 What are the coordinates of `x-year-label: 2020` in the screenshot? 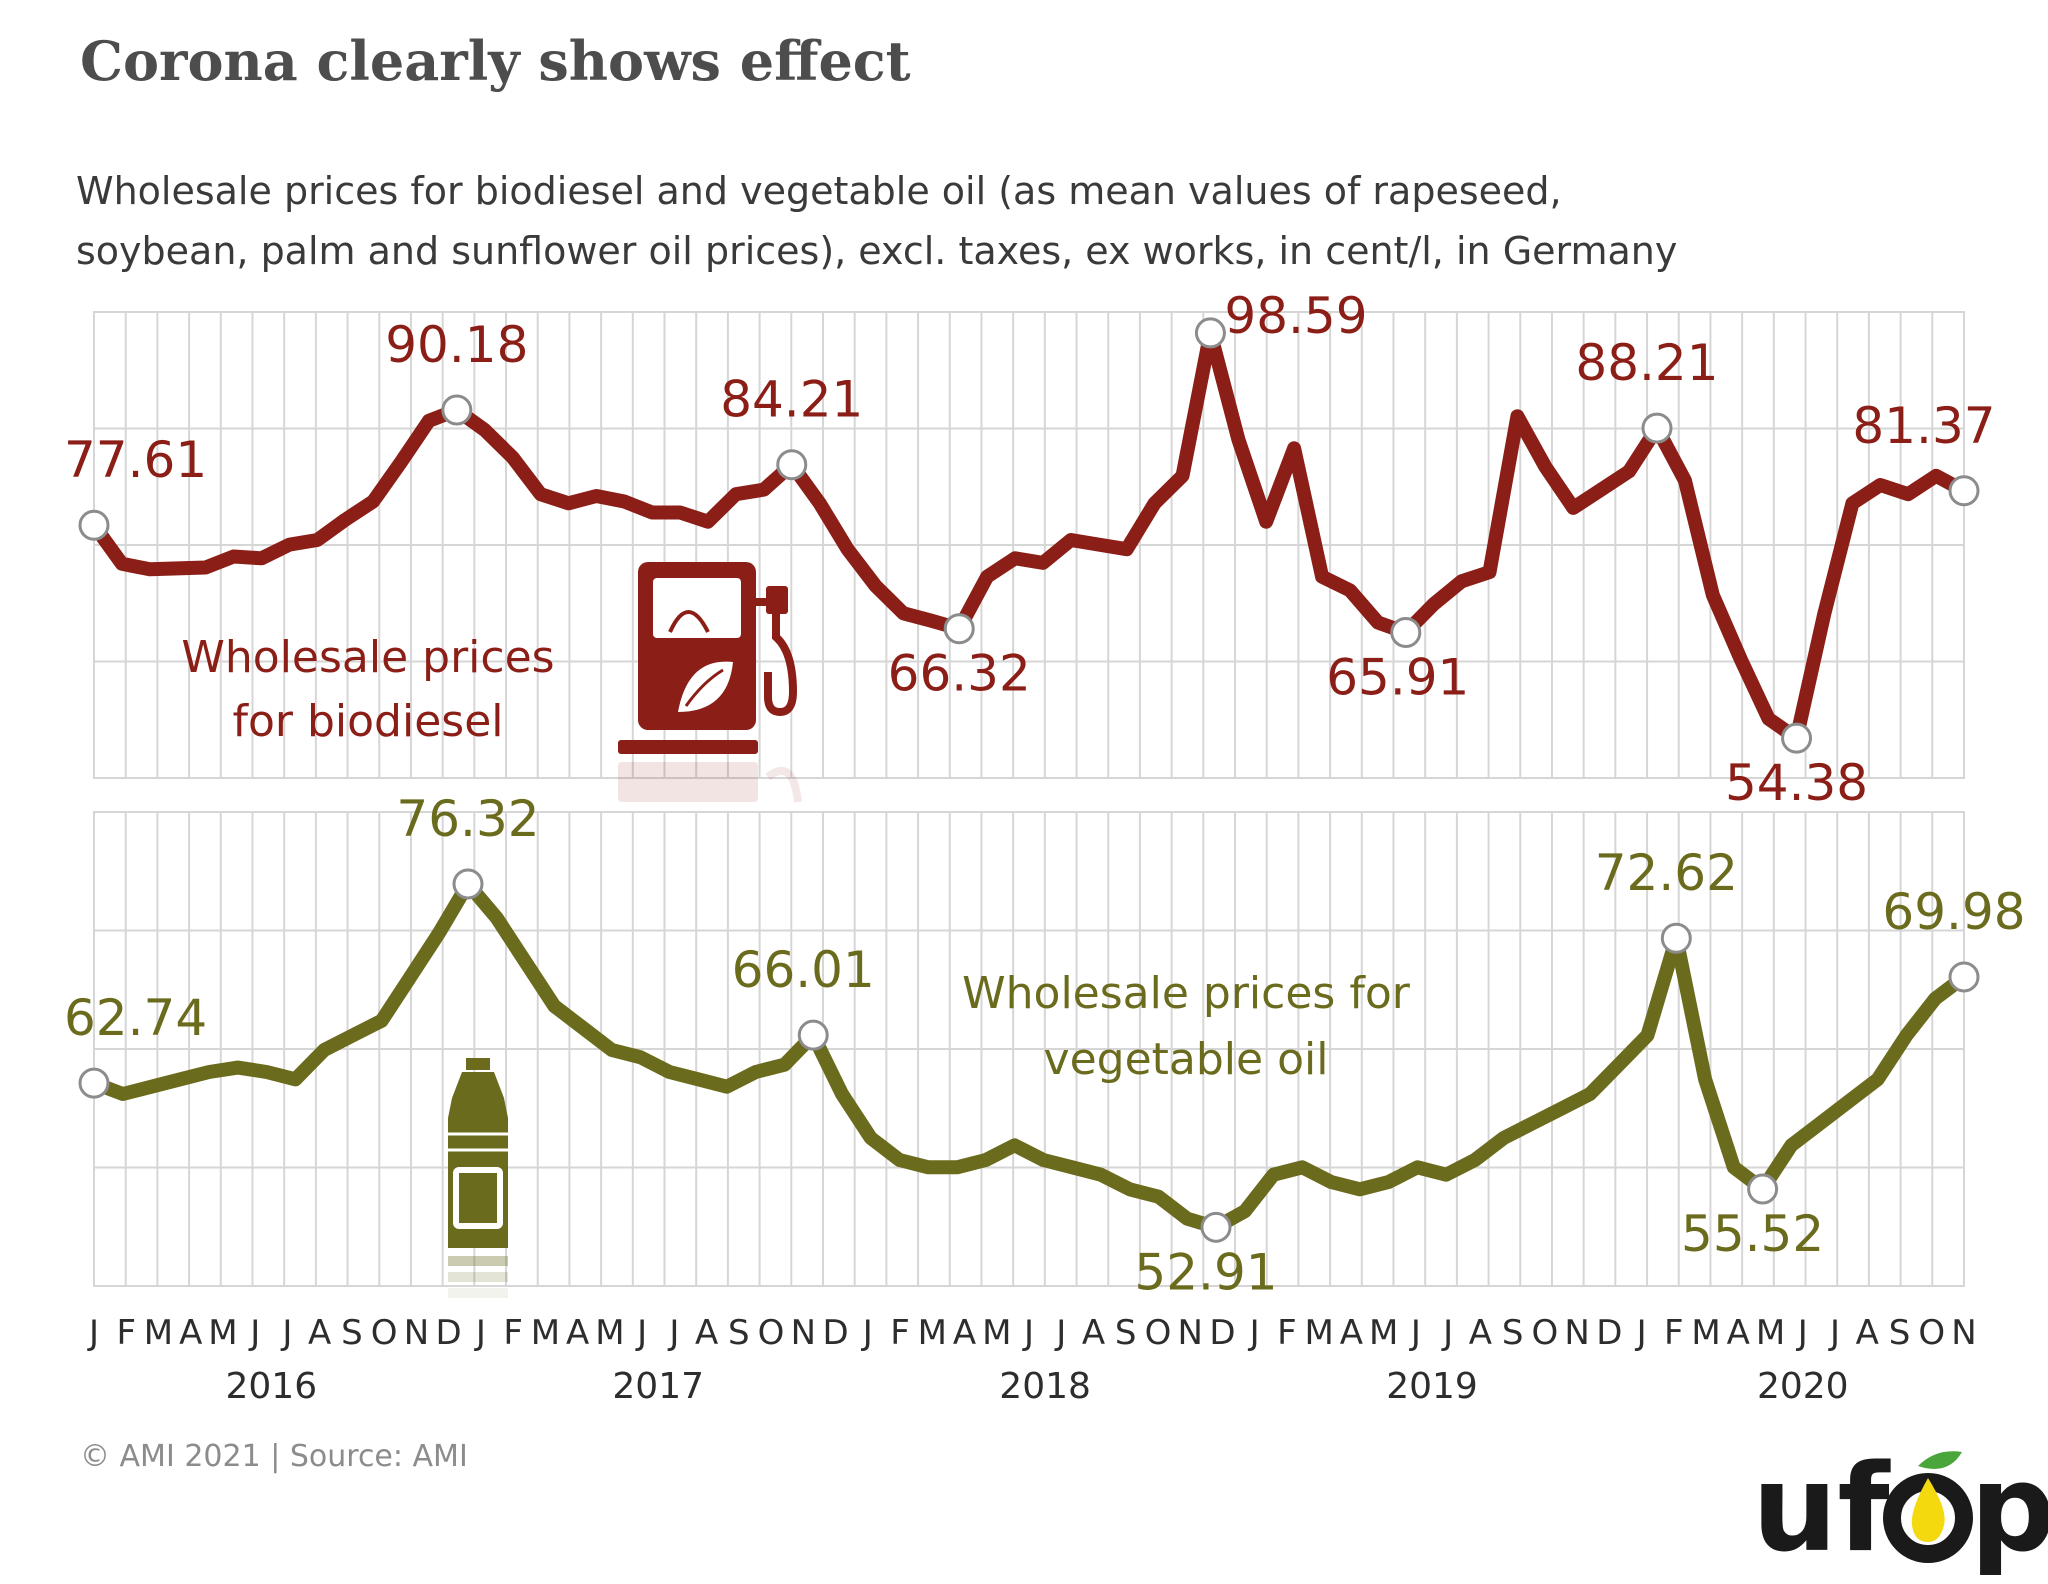 It's located at (1803, 1386).